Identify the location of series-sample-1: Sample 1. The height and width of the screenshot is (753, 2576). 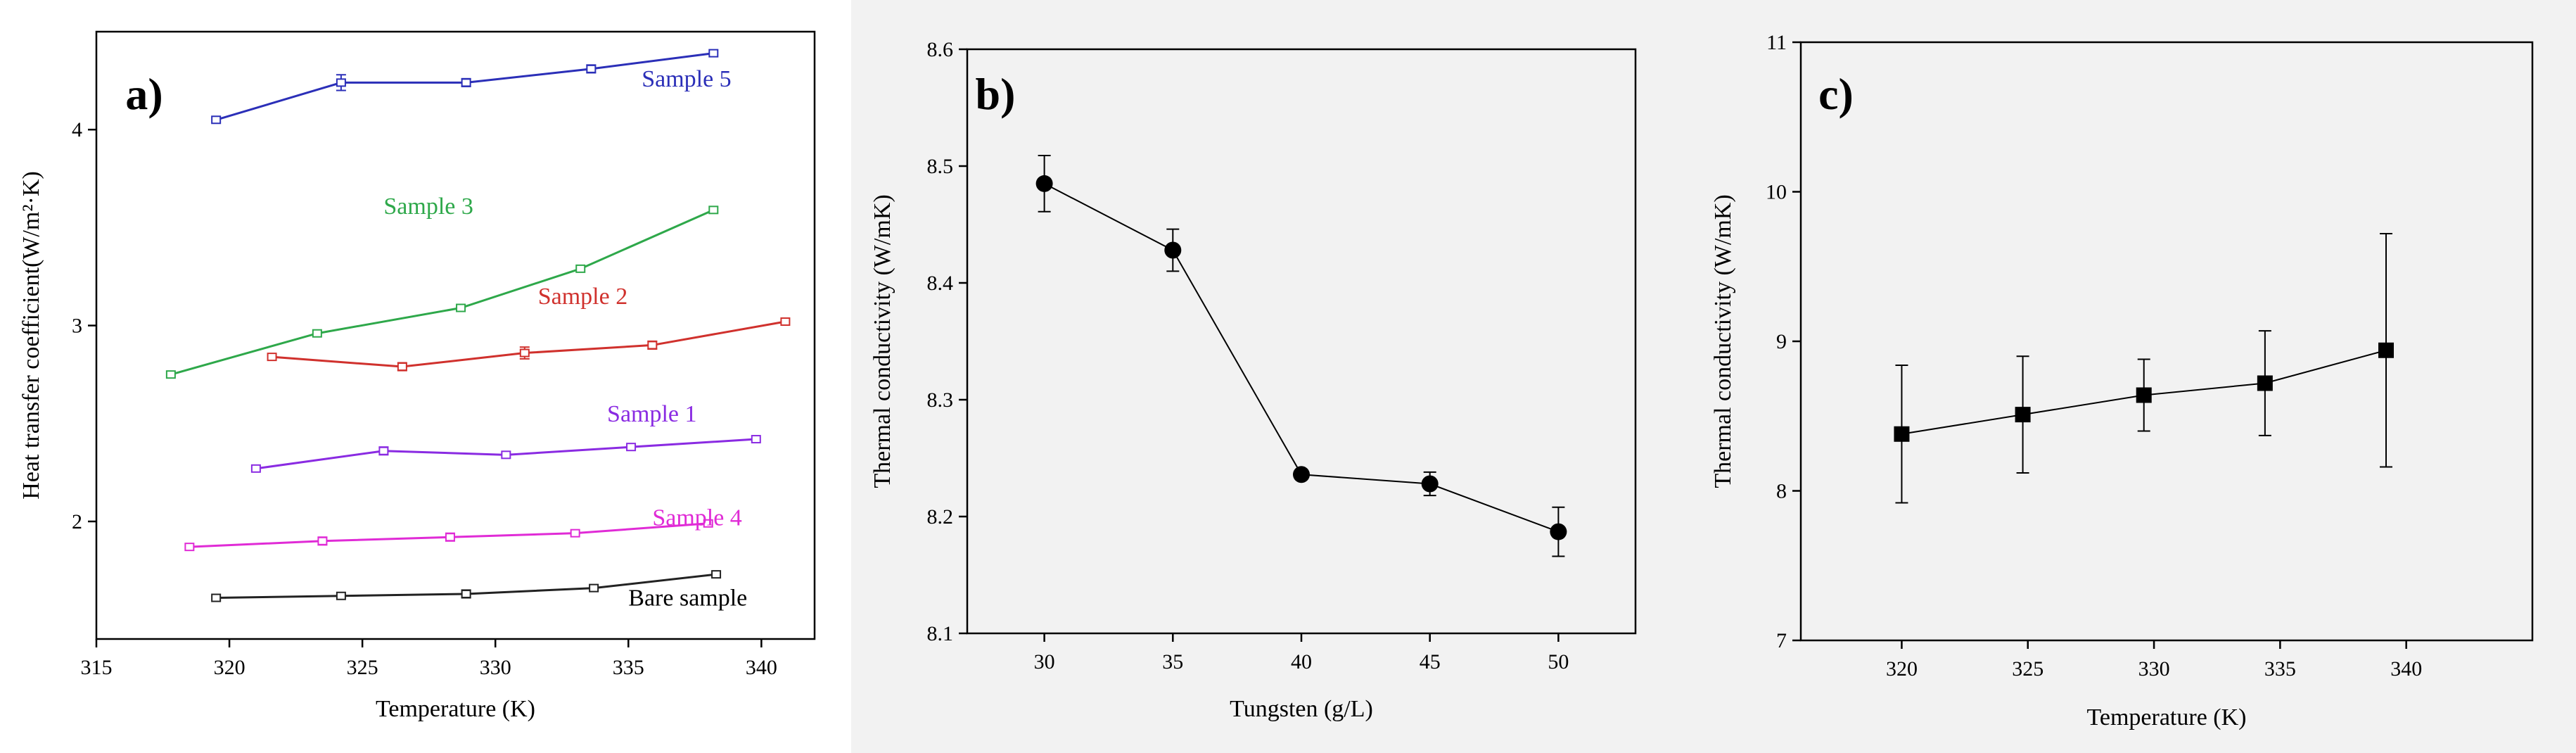
(505, 437).